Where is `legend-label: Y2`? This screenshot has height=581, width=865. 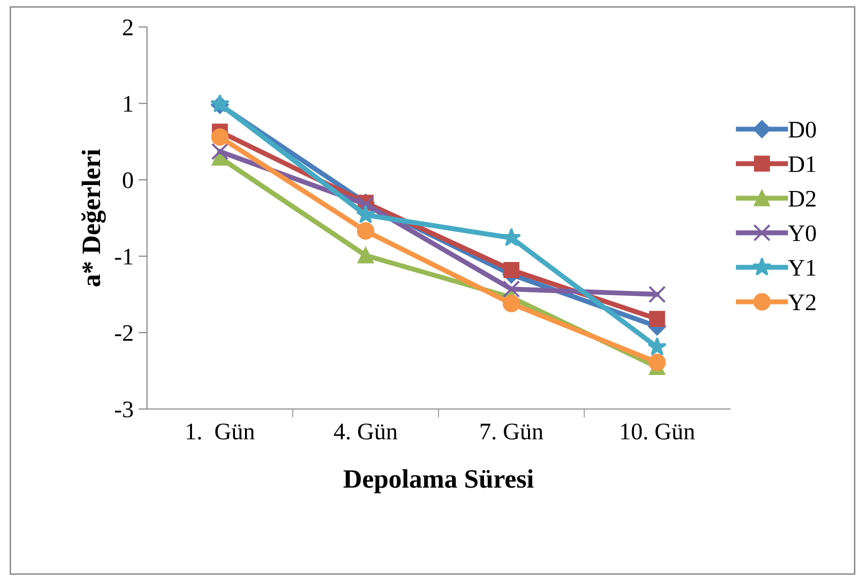 legend-label: Y2 is located at coordinates (802, 302).